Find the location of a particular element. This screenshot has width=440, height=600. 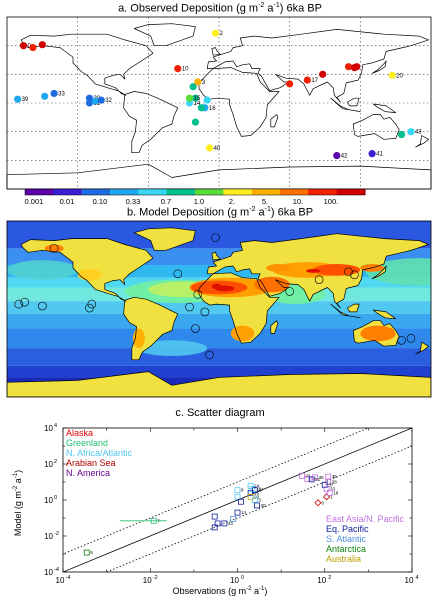

panel-c-title: c. Scatter diagram is located at coordinates (220, 413).